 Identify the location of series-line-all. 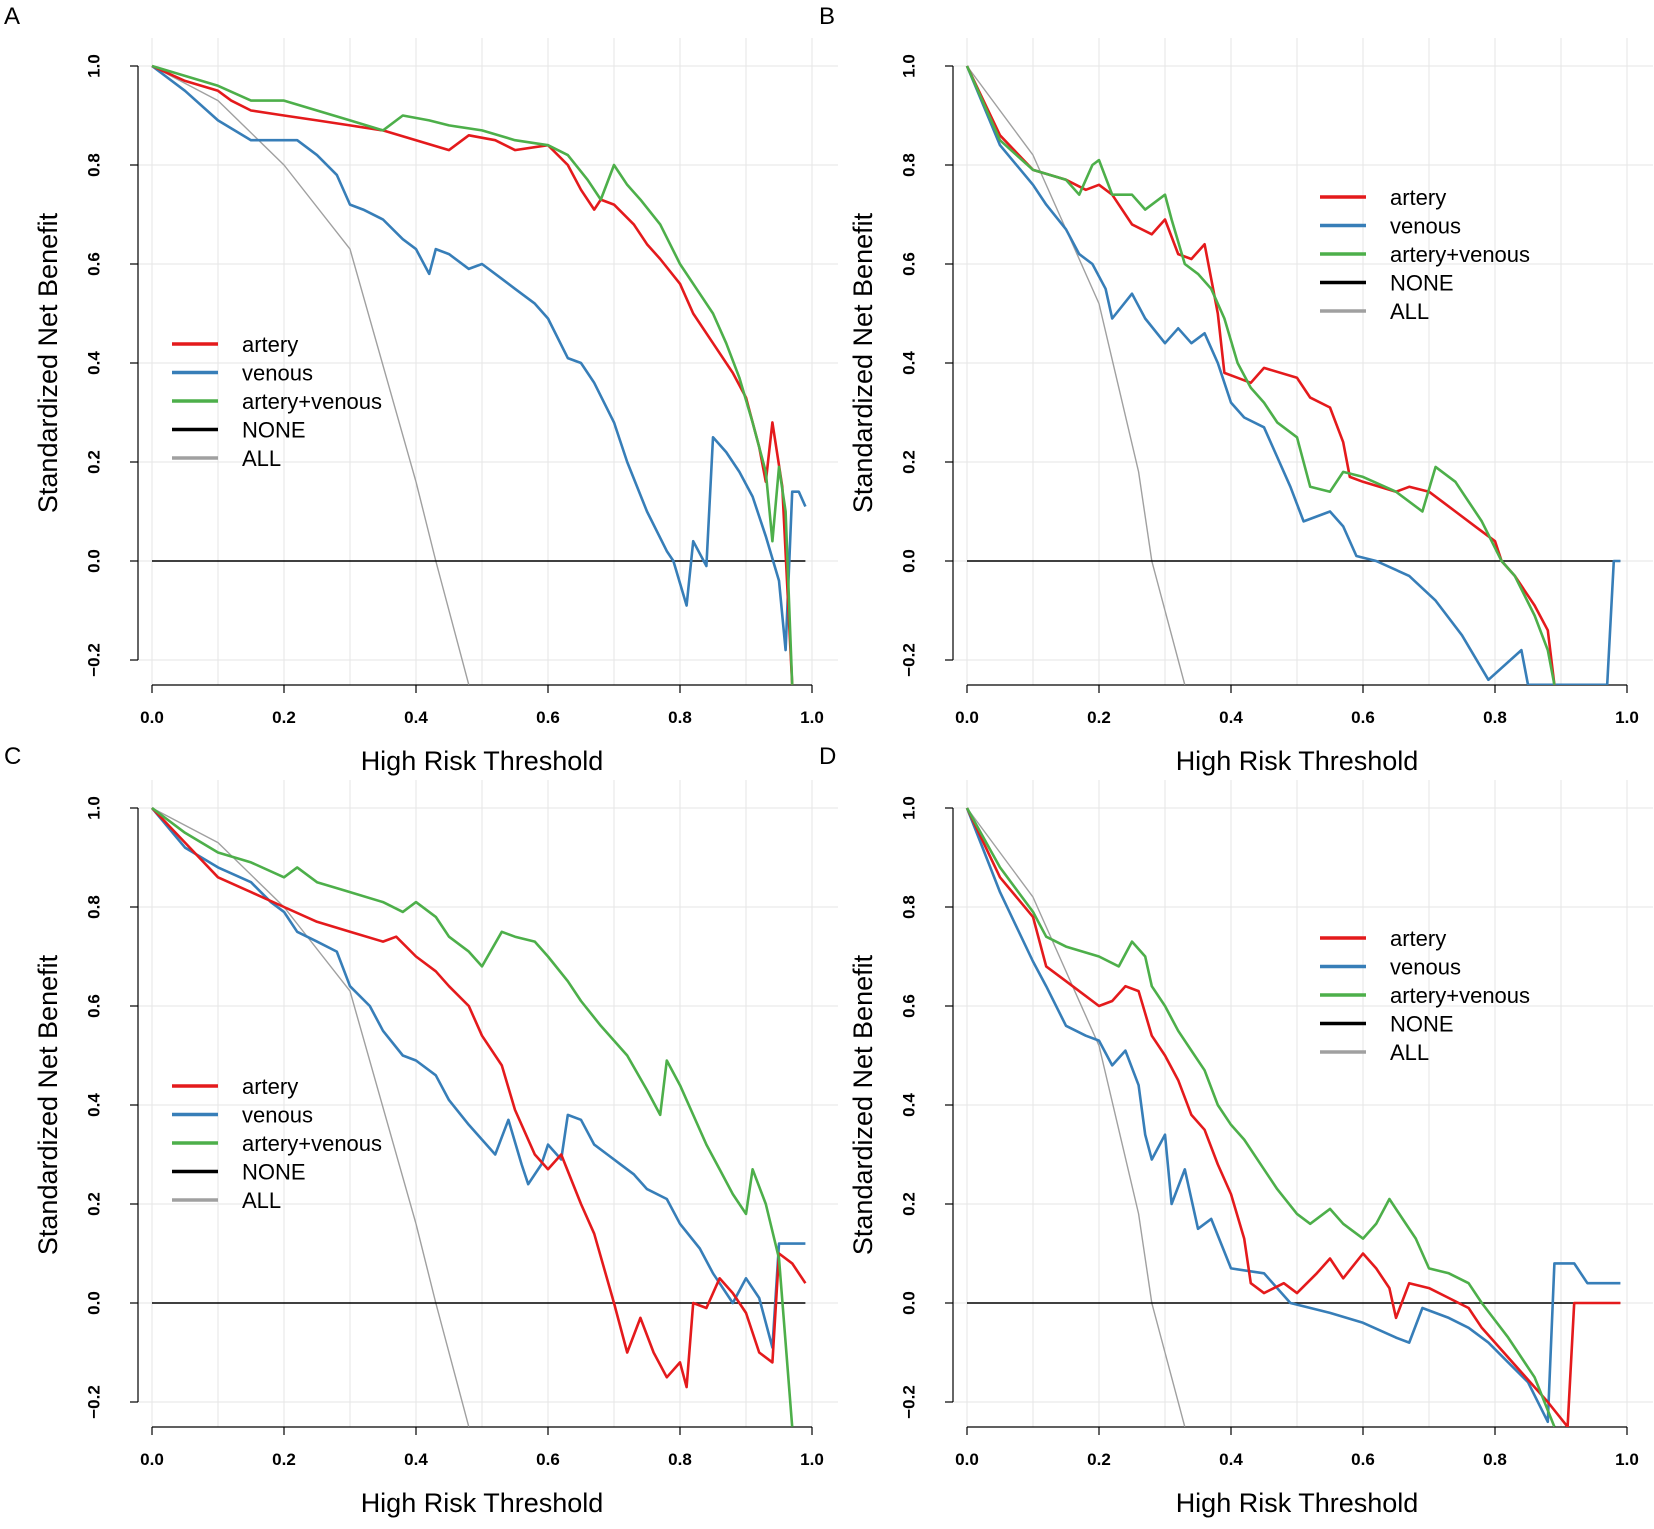
(1076, 1117).